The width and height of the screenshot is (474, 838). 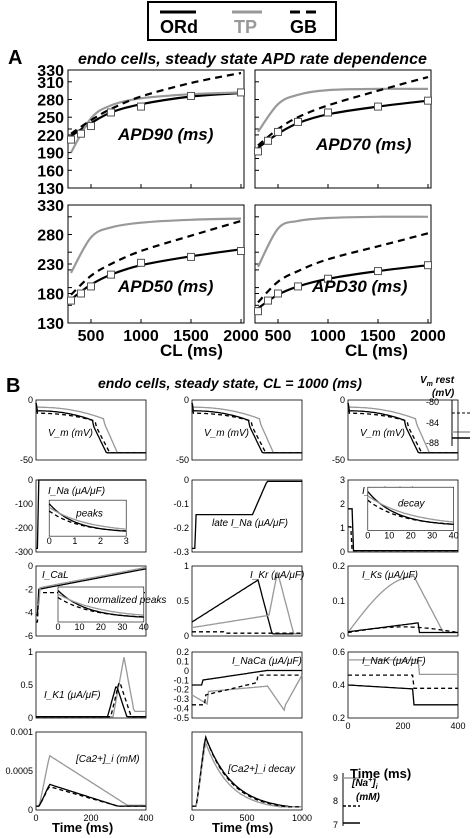 What do you see at coordinates (30, 400) in the screenshot?
I see `b-plot-0-ytick-label: 0` at bounding box center [30, 400].